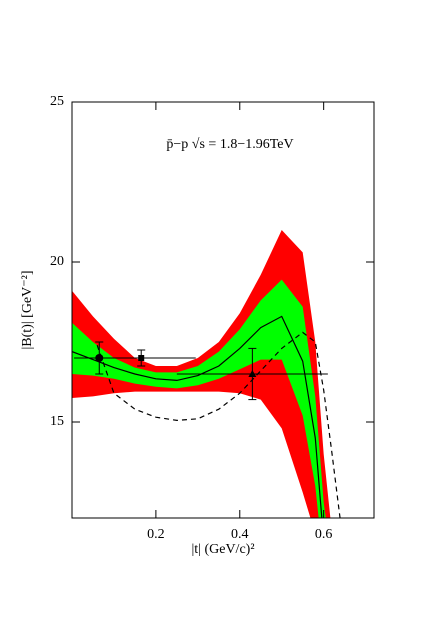 The height and width of the screenshot is (624, 436). Describe the element at coordinates (57, 421) in the screenshot. I see `y-tick-label: 15` at that location.